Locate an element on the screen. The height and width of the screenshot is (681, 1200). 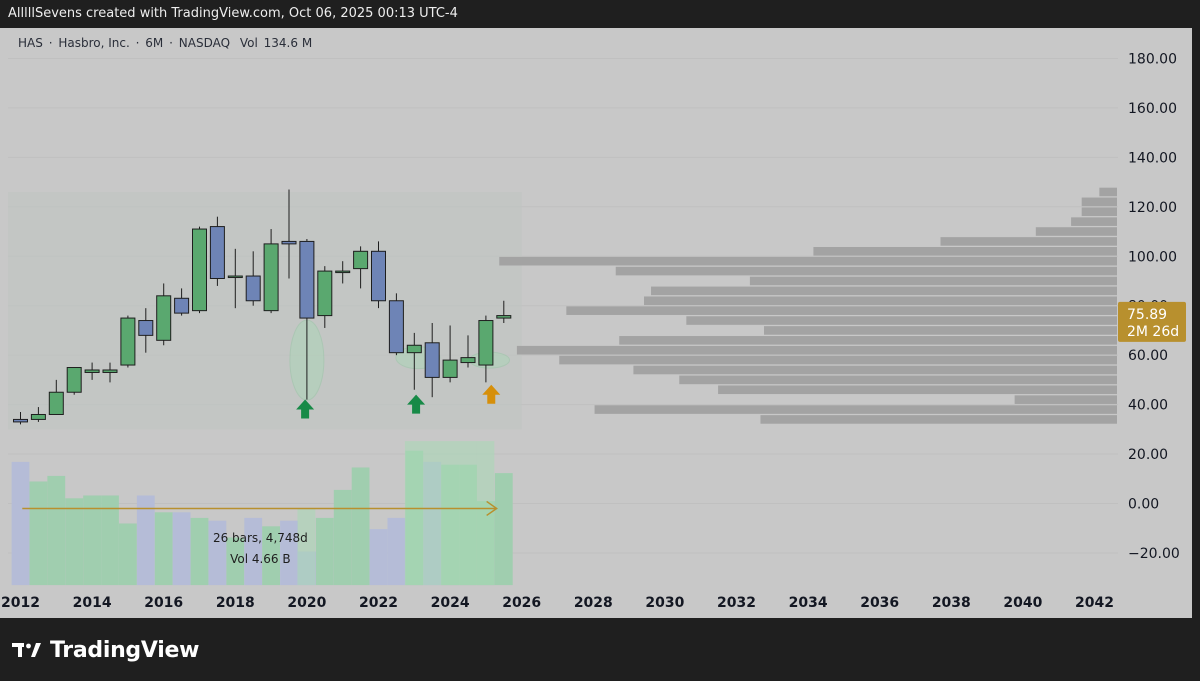
time-tick-label: 2042 is located at coordinates (1094, 603).